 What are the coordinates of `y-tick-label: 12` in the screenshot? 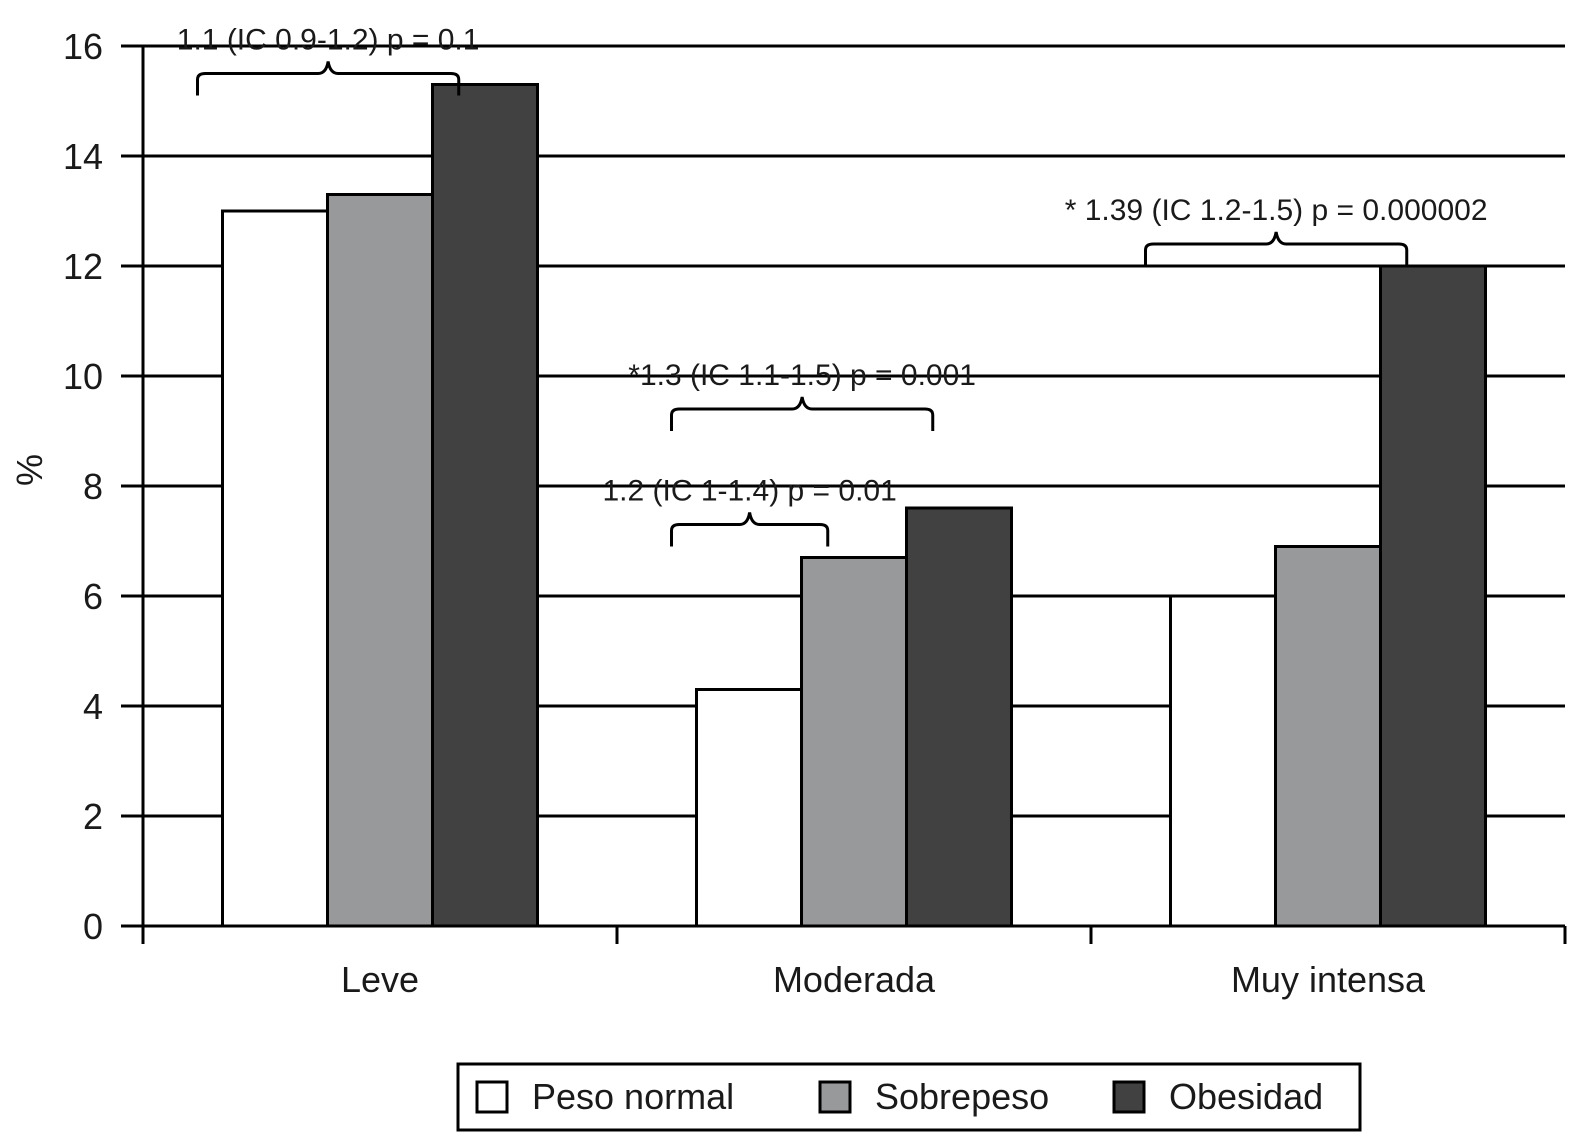 It's located at (83, 266).